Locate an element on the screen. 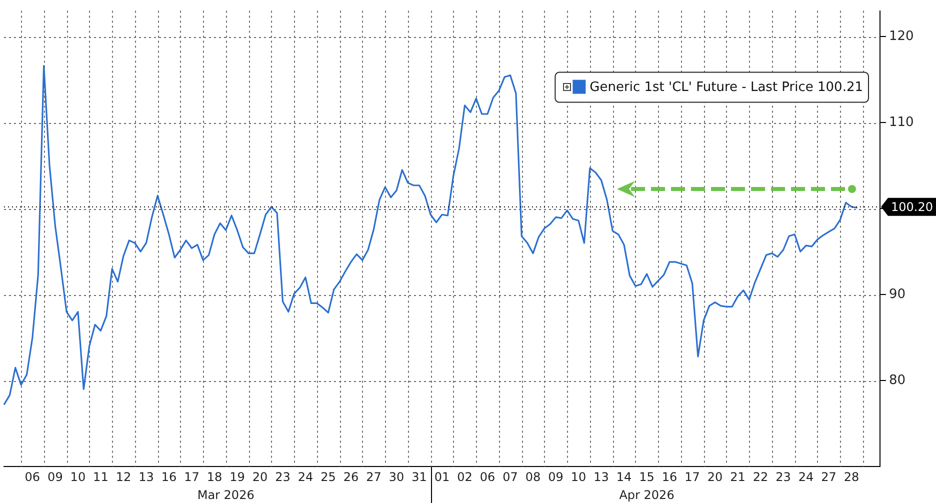 This screenshot has height=503, width=936. x-tick-label: 07 is located at coordinates (510, 477).